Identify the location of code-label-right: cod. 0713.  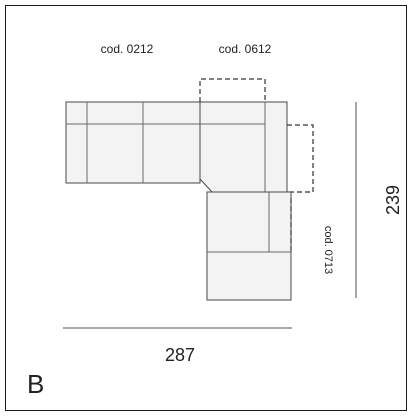
(328, 250).